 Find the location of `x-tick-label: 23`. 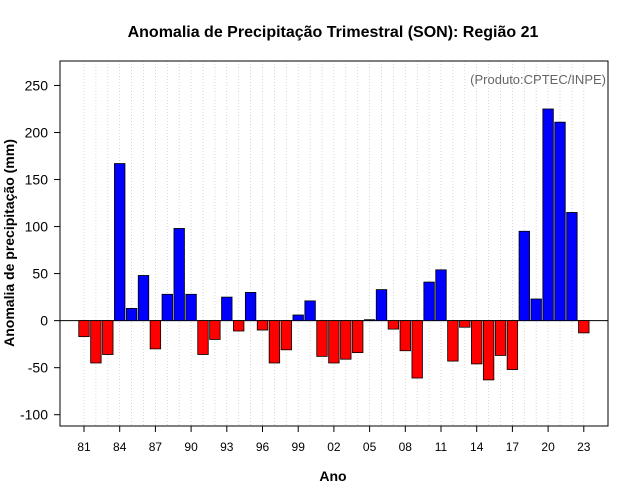

x-tick-label: 23 is located at coordinates (584, 447).